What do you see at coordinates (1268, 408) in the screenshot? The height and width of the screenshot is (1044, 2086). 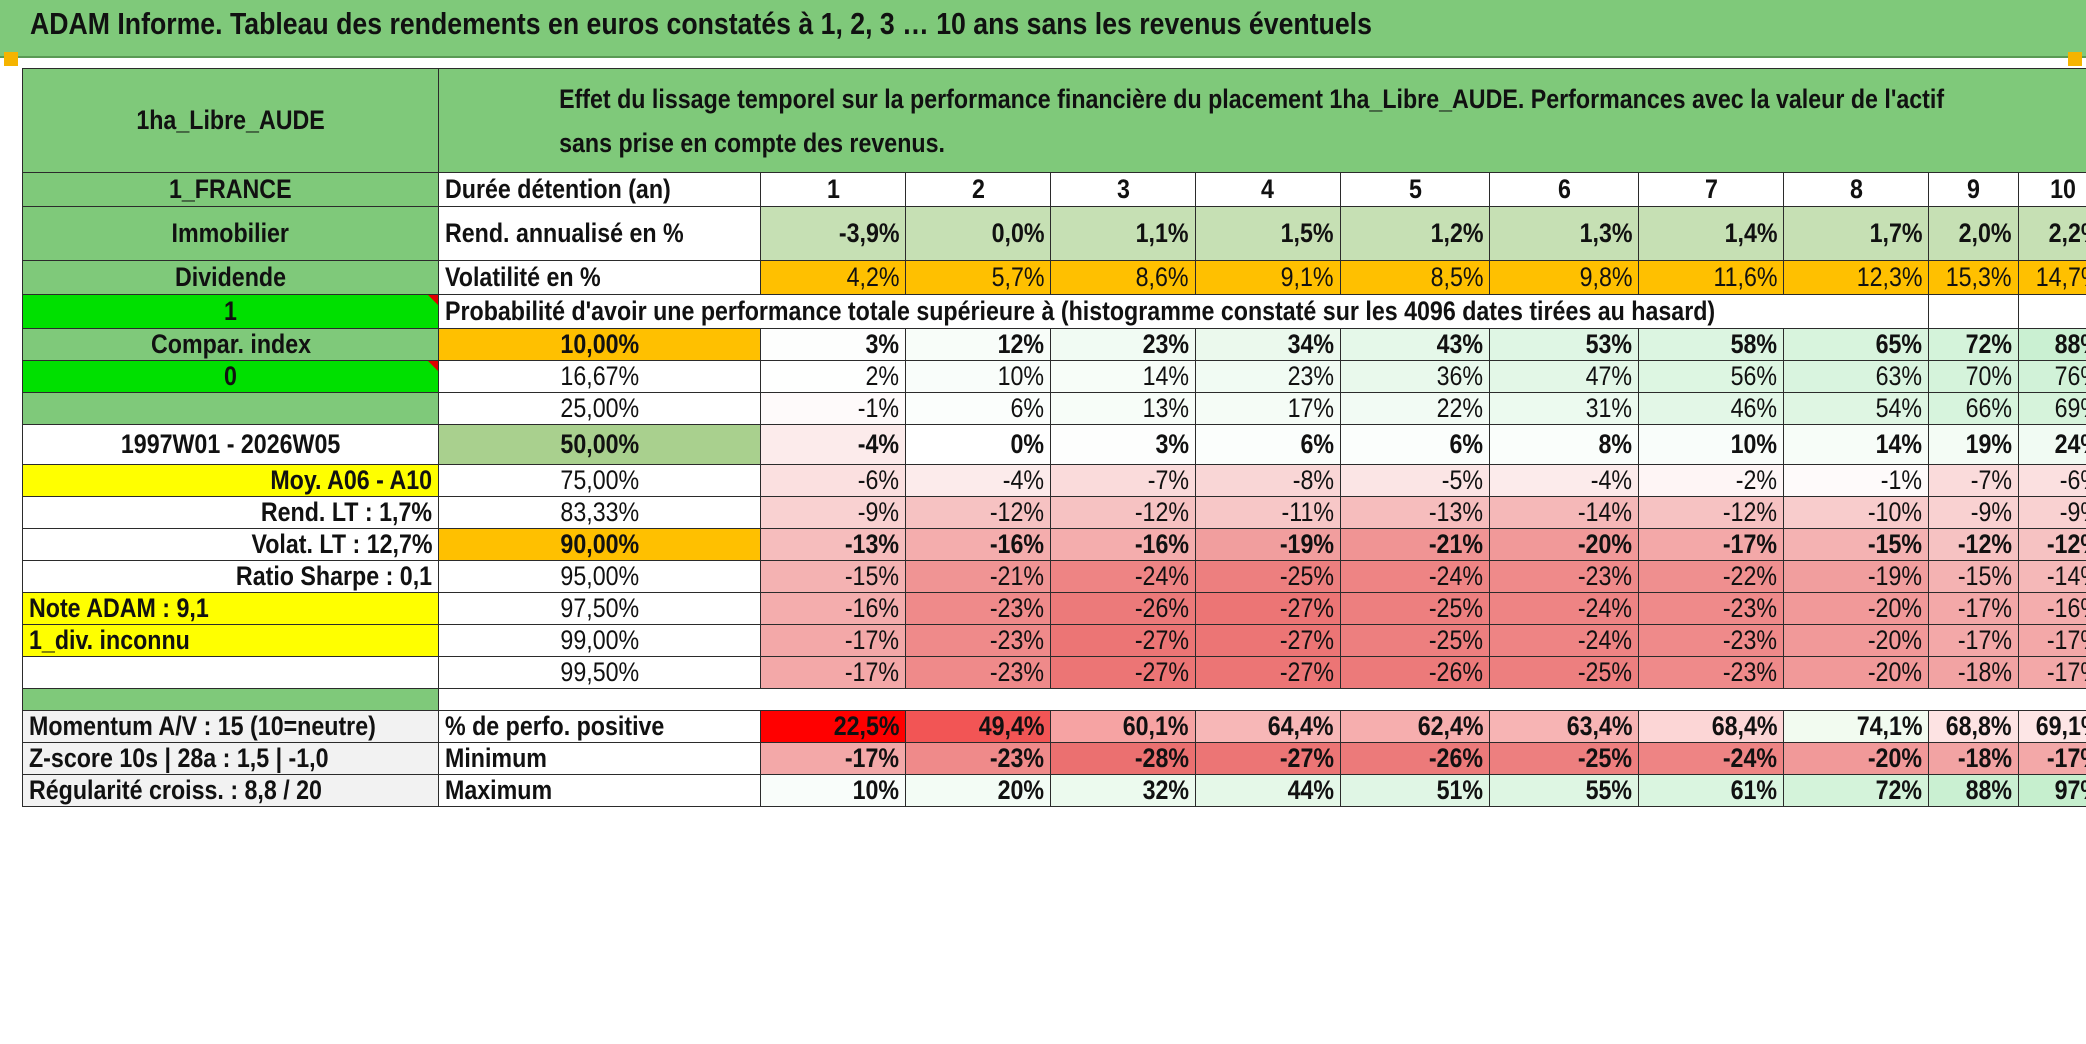 I see `quantile-value: 17%` at bounding box center [1268, 408].